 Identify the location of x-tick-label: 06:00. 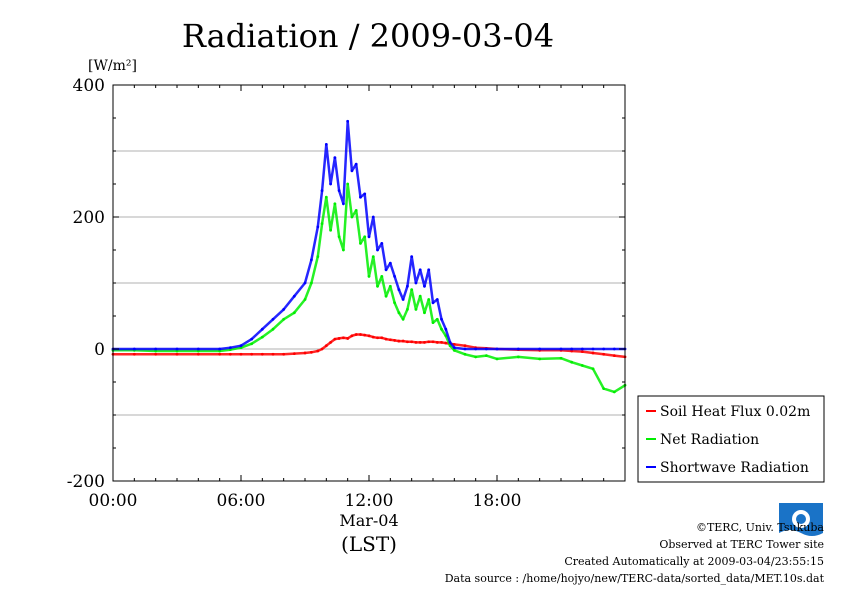
(241, 501).